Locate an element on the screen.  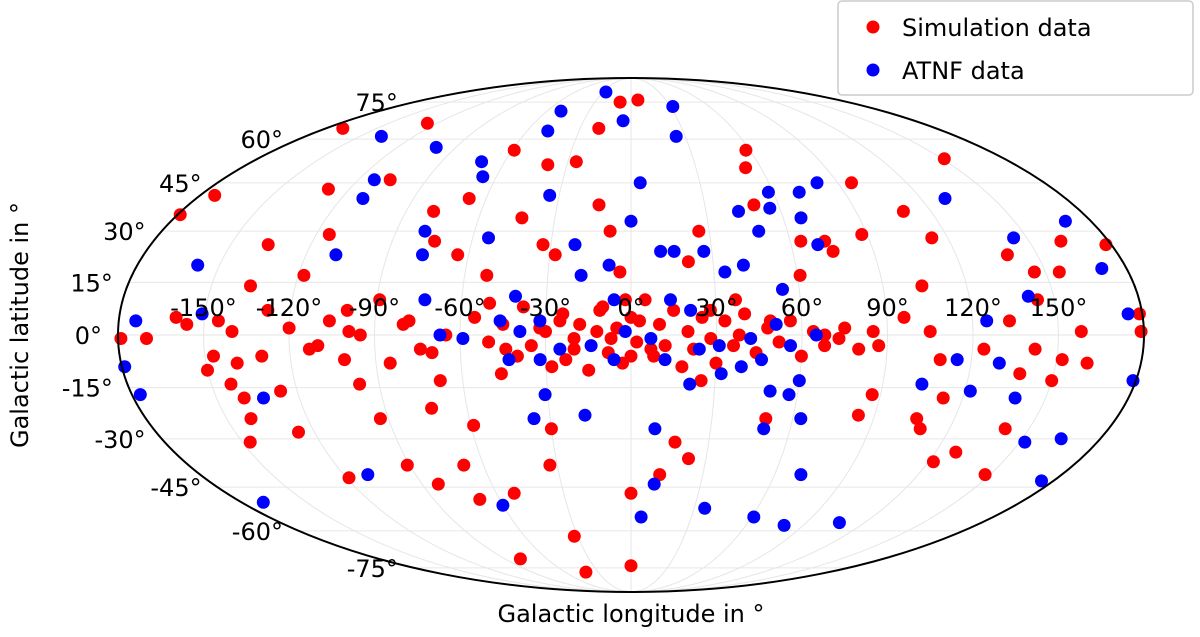
y-tick-label: -45° is located at coordinates (175, 488).